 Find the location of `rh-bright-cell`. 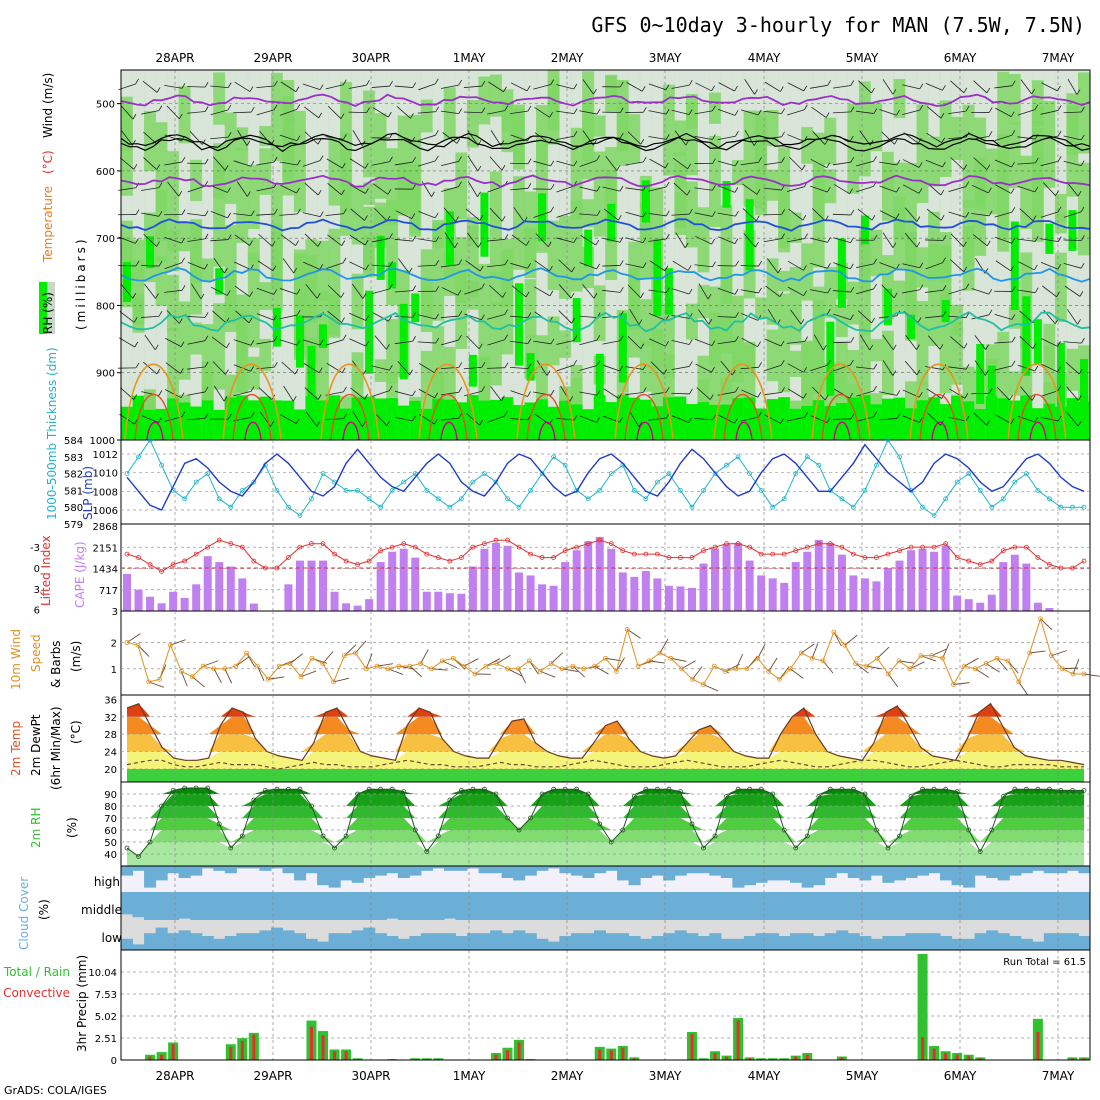

rh-bright-cell is located at coordinates (484, 224).